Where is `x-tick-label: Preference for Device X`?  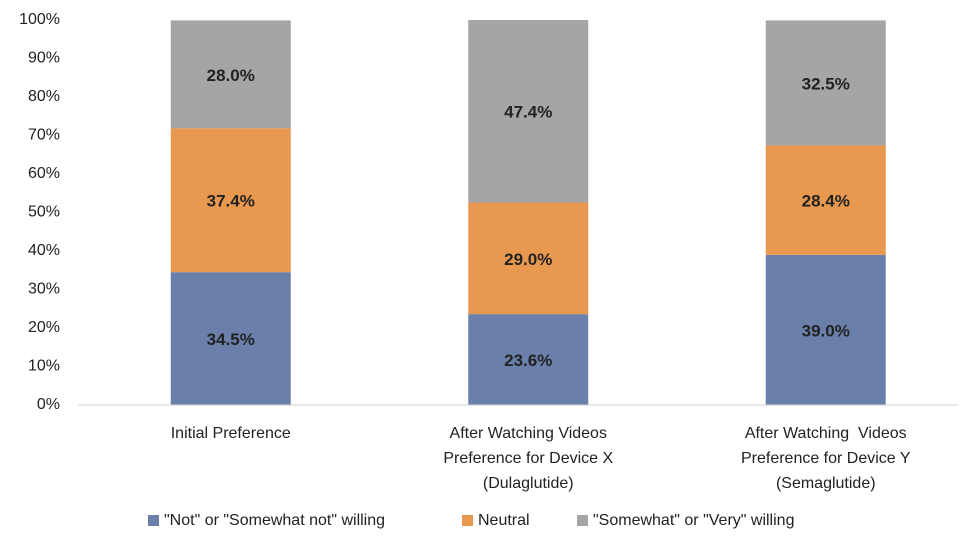 x-tick-label: Preference for Device X is located at coordinates (528, 458).